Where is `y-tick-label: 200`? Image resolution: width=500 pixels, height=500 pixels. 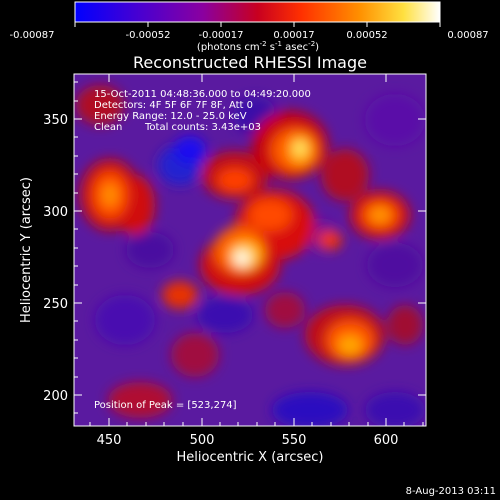 y-tick-label: 200 is located at coordinates (55, 396).